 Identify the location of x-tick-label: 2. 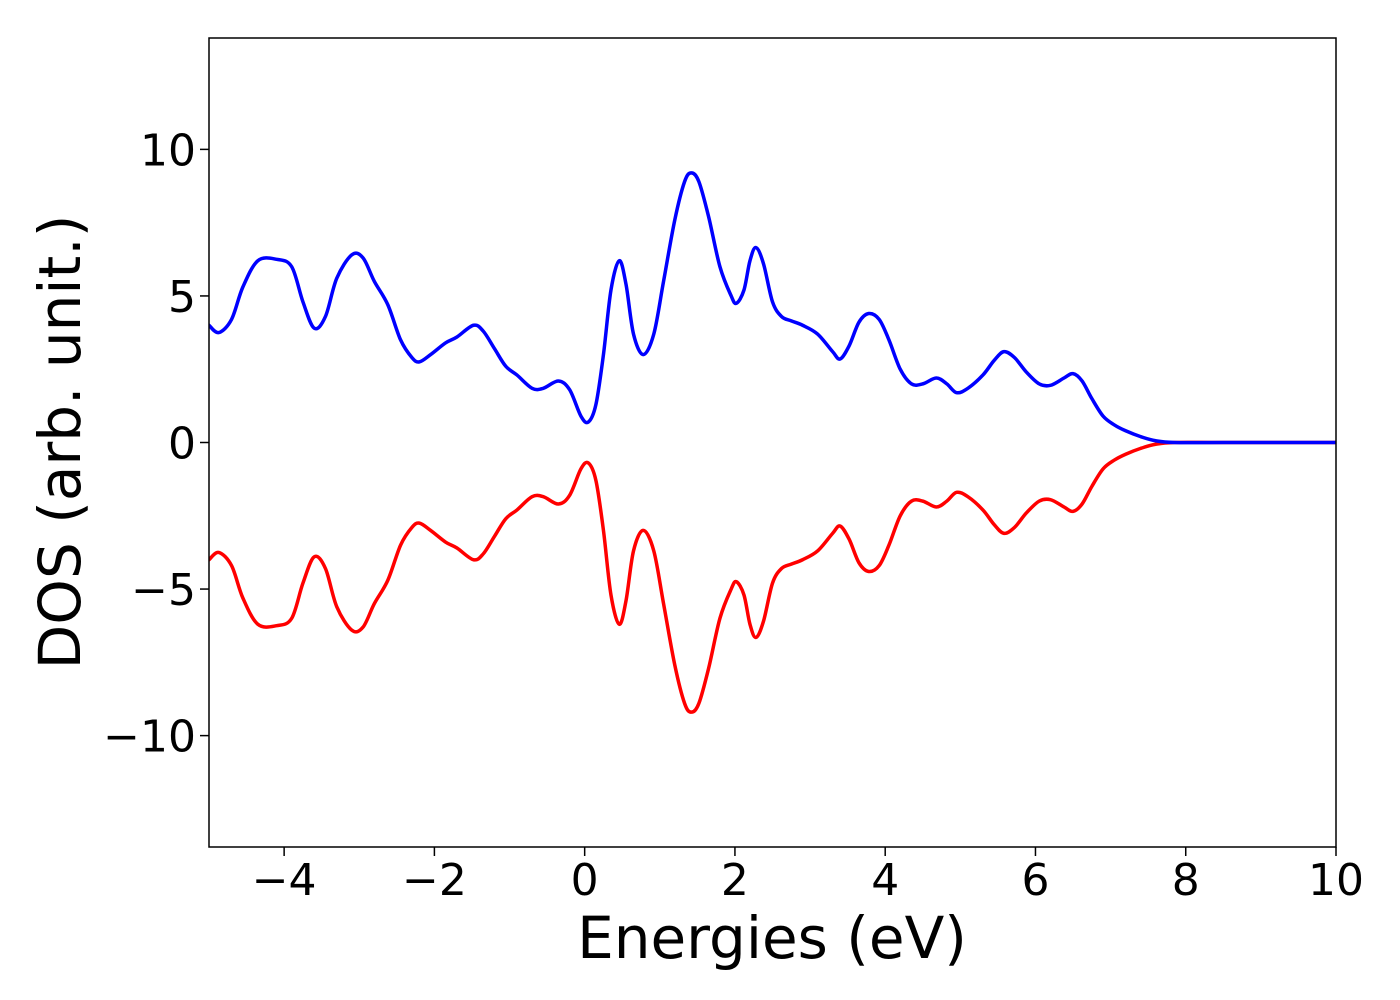
(735, 880).